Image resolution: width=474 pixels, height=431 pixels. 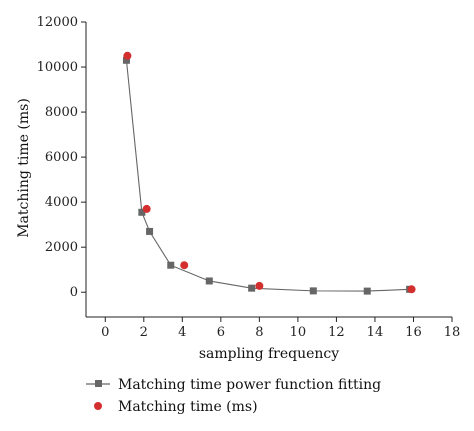 What do you see at coordinates (336, 332) in the screenshot?
I see `x-tick-label: 12` at bounding box center [336, 332].